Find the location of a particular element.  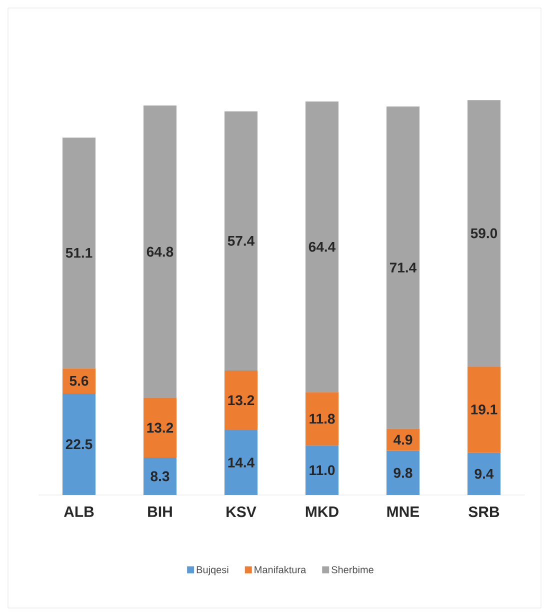

data-label: 8.3 is located at coordinates (160, 476).